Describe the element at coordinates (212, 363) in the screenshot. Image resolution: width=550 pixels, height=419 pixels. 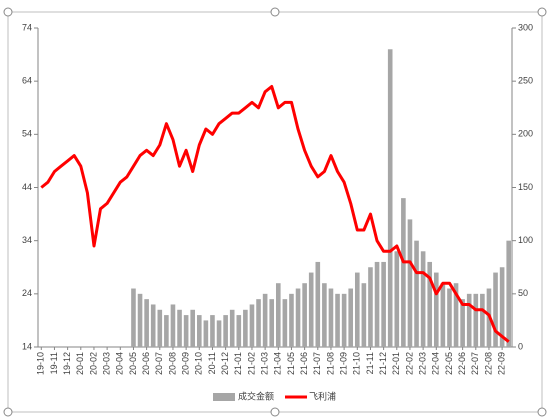
I see `x-tick-label: 20-11` at that location.